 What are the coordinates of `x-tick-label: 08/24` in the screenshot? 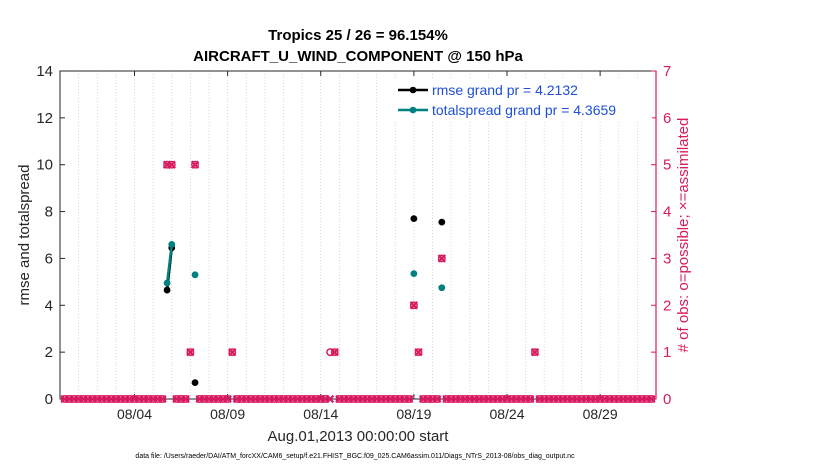 It's located at (506, 414).